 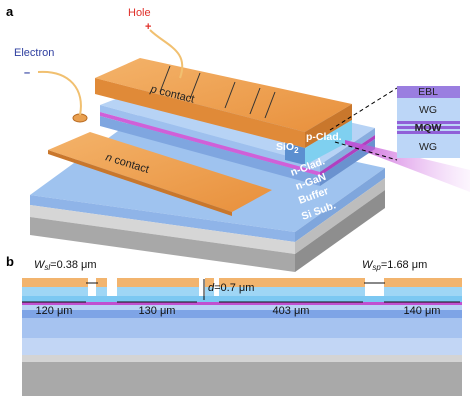 What do you see at coordinates (157, 311) in the screenshot?
I see `length-label: 130 μm` at bounding box center [157, 311].